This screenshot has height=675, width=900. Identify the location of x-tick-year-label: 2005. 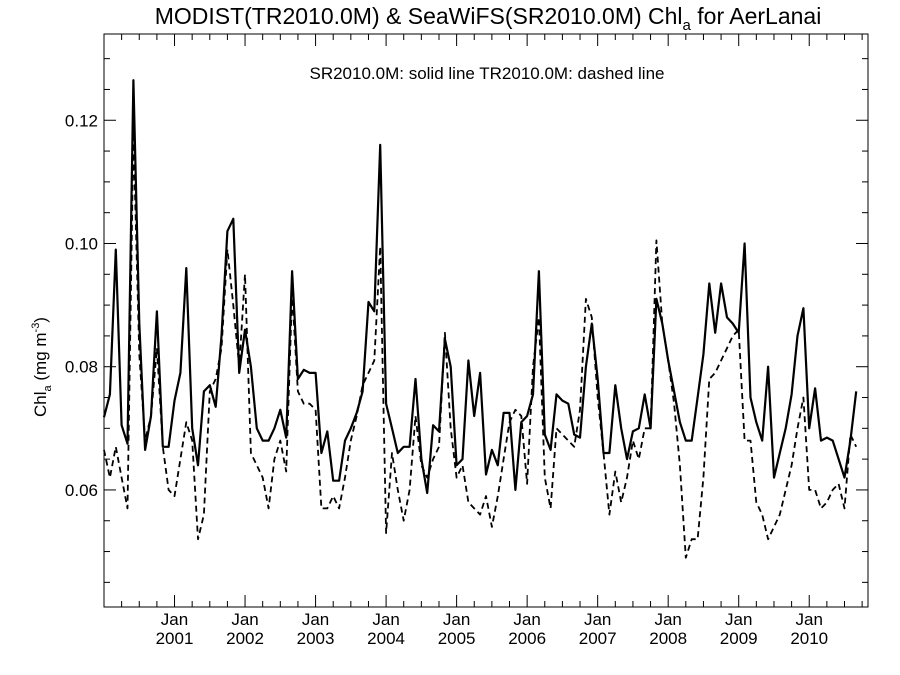
(457, 638).